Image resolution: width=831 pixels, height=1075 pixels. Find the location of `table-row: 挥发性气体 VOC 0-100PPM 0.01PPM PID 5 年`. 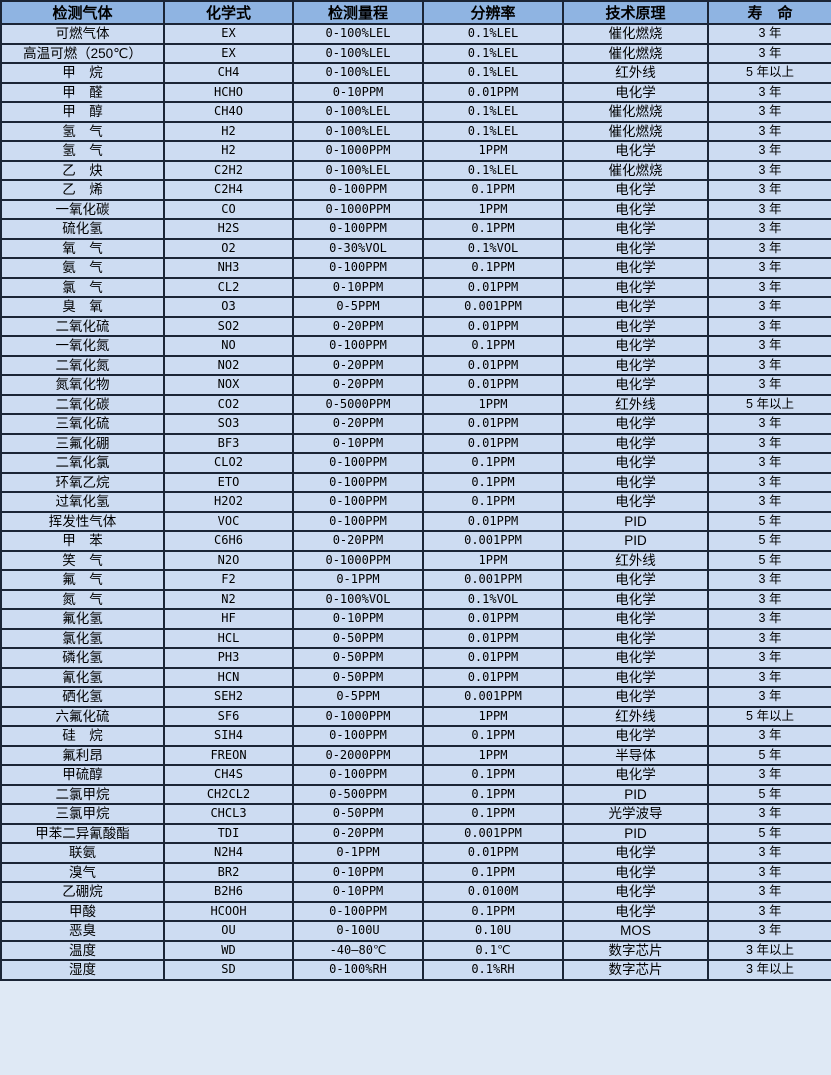

table-row: 挥发性气体 VOC 0-100PPM 0.01PPM PID 5 年 is located at coordinates (415, 521).